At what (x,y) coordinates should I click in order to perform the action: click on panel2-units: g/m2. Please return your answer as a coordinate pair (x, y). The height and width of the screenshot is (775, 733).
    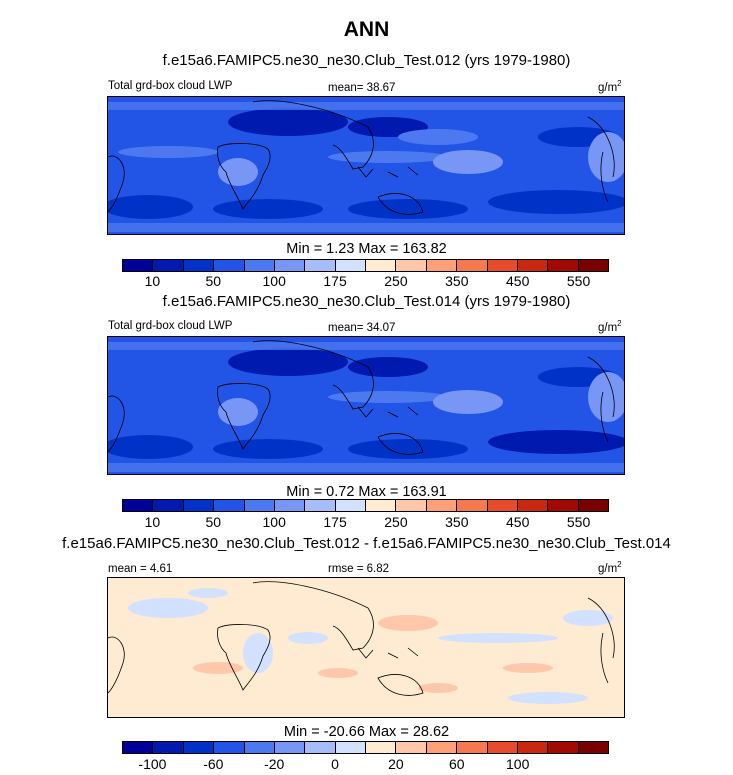
    Looking at the image, I should click on (610, 326).